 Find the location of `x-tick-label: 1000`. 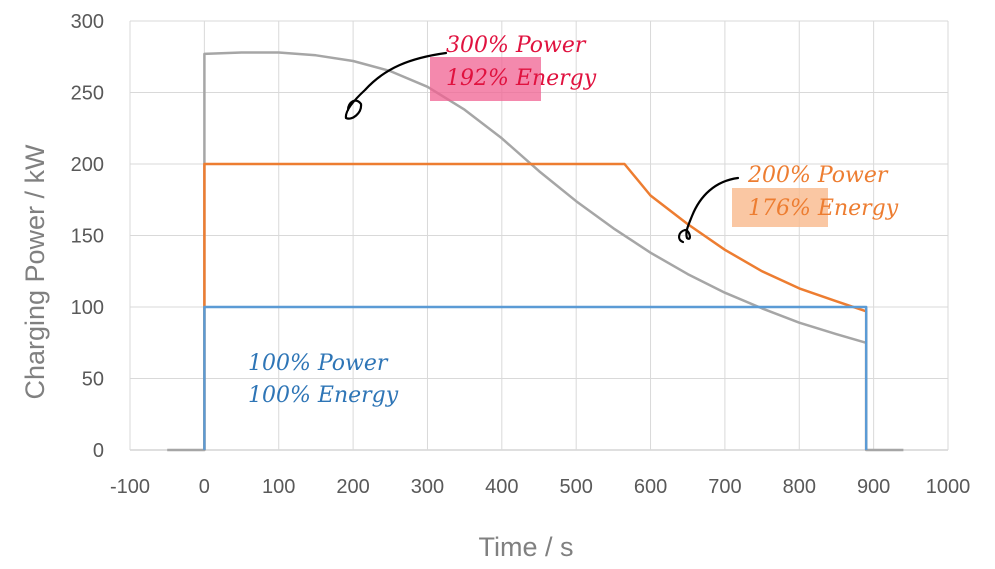

x-tick-label: 1000 is located at coordinates (948, 487).